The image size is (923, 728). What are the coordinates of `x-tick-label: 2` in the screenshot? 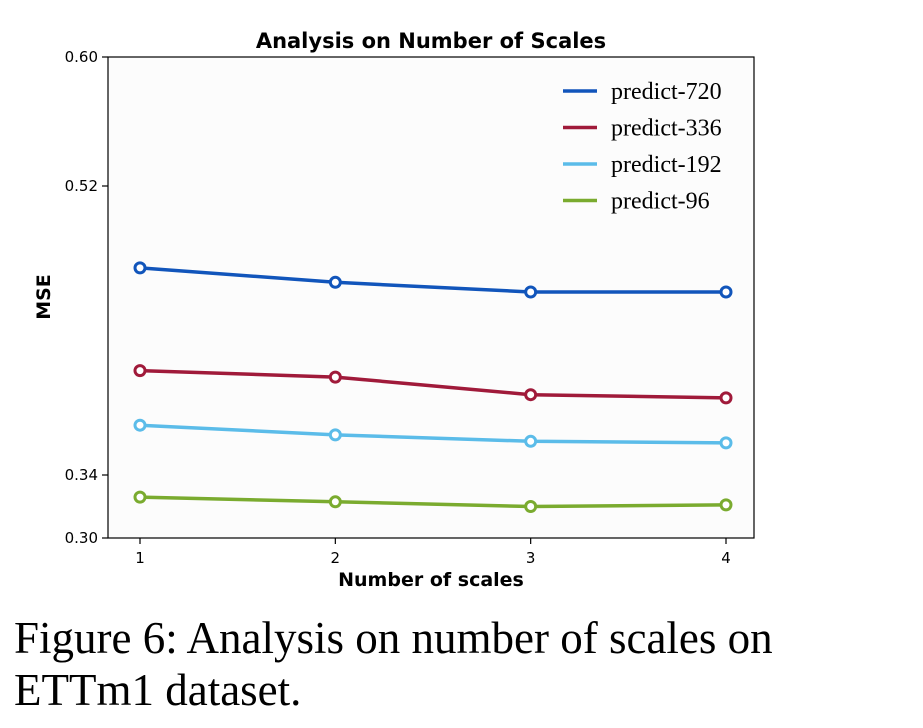 It's located at (336, 558).